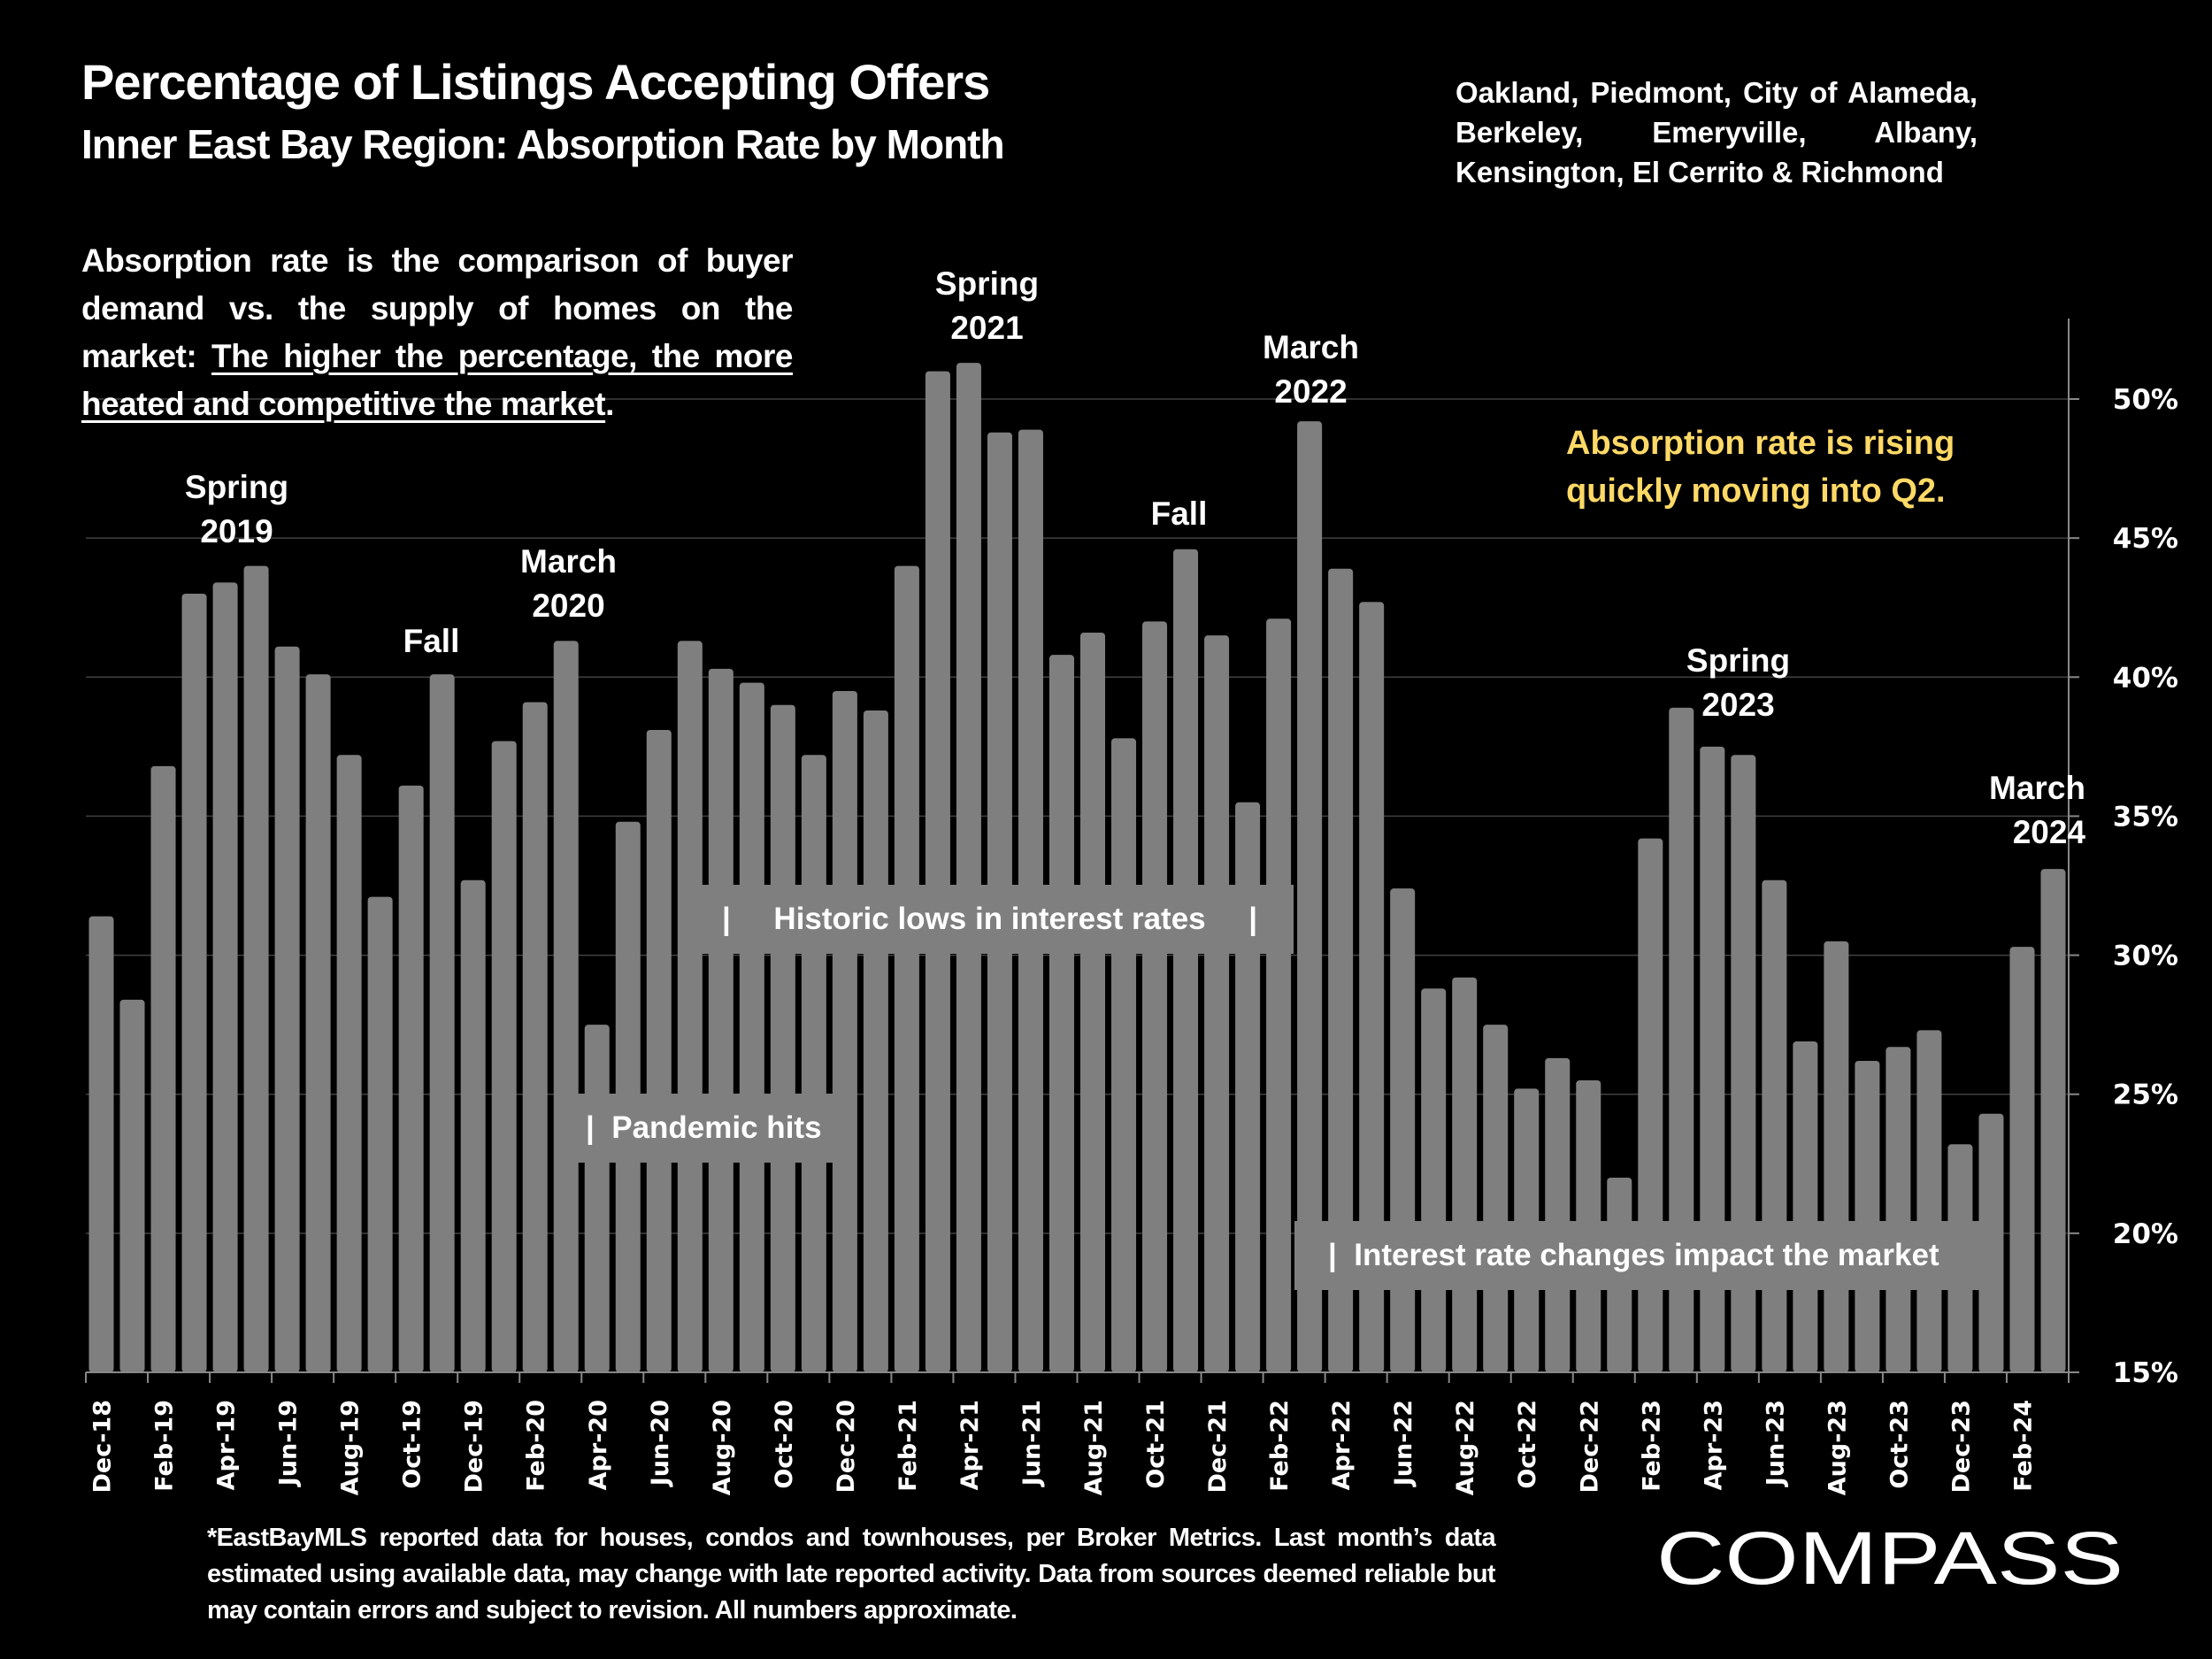 This screenshot has width=2212, height=1659. Describe the element at coordinates (1094, 1447) in the screenshot. I see `x-tick-label: Aug-21` at that location.